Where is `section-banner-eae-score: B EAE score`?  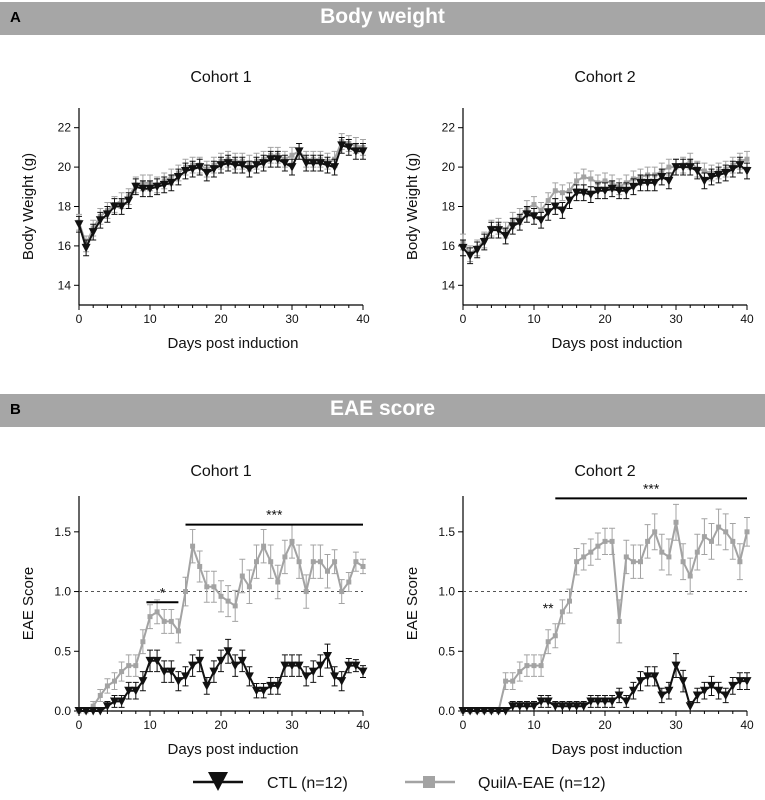
section-banner-eae-score: B EAE score is located at coordinates (382, 410).